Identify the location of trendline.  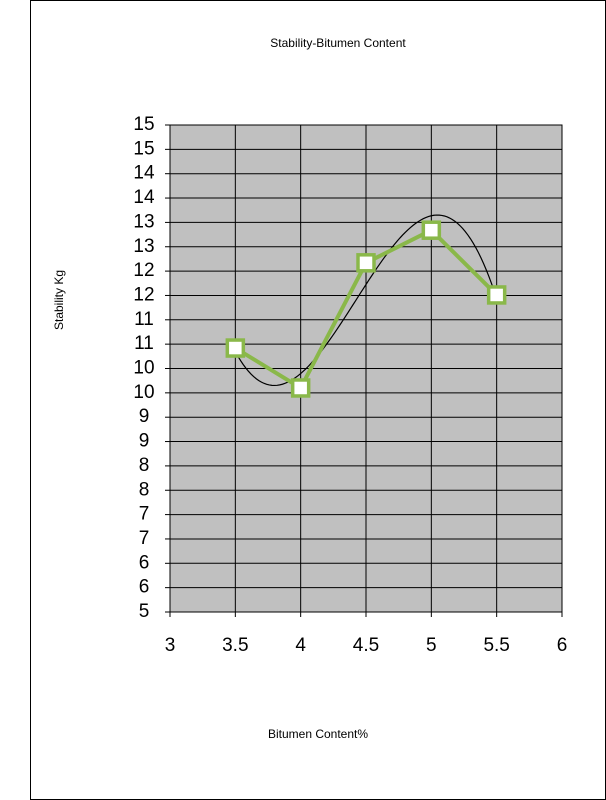
(366, 300).